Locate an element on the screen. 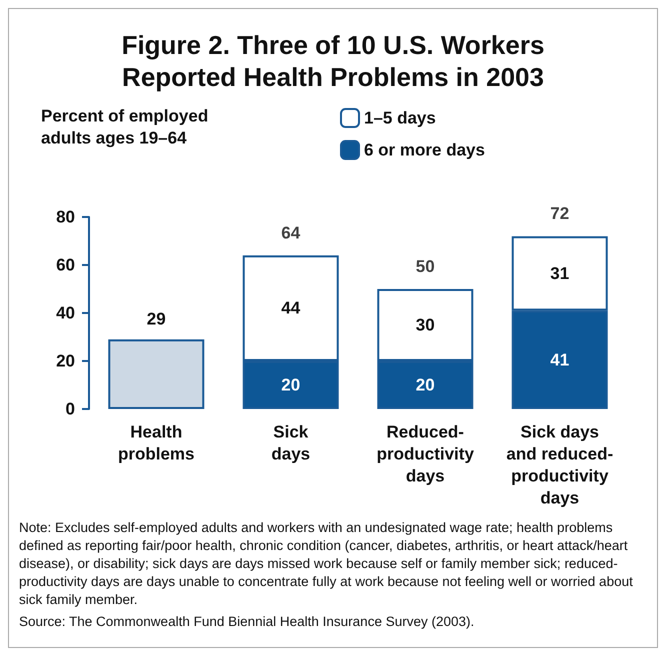 This screenshot has width=670, height=658. y-tick-label: 80 is located at coordinates (65, 217).